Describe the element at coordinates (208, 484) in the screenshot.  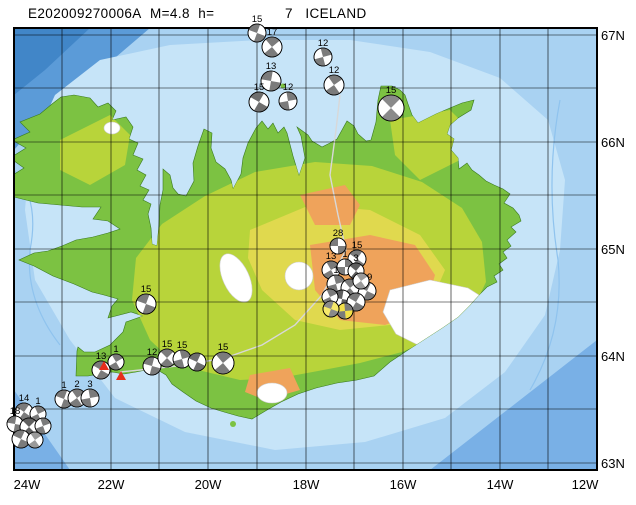
I see `longitude-tick-label: 20W` at that location.